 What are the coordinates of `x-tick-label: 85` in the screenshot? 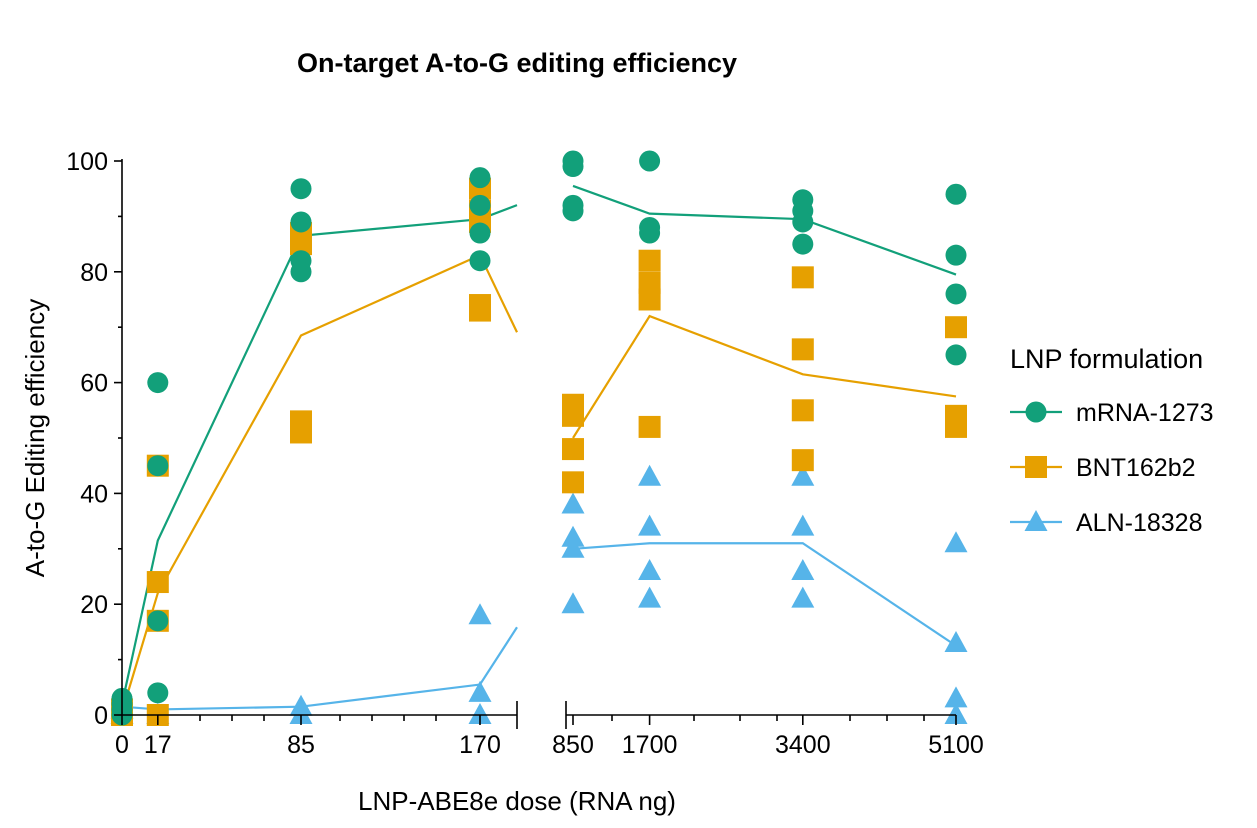 It's located at (301, 745).